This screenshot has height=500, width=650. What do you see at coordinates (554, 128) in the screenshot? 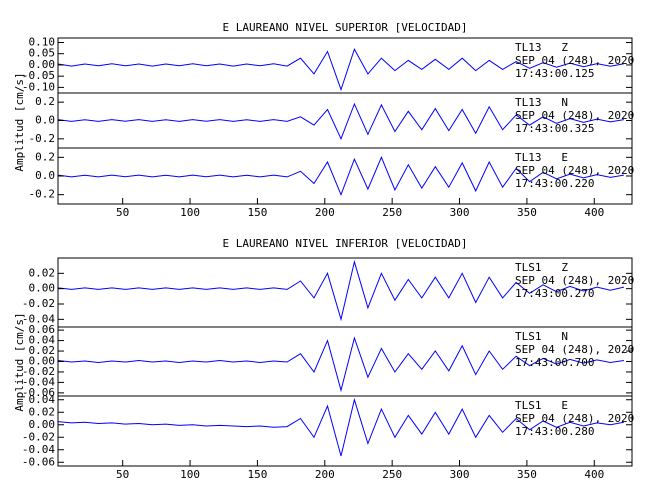
I see `trace-annotation: 17:43:00.325` at bounding box center [554, 128].